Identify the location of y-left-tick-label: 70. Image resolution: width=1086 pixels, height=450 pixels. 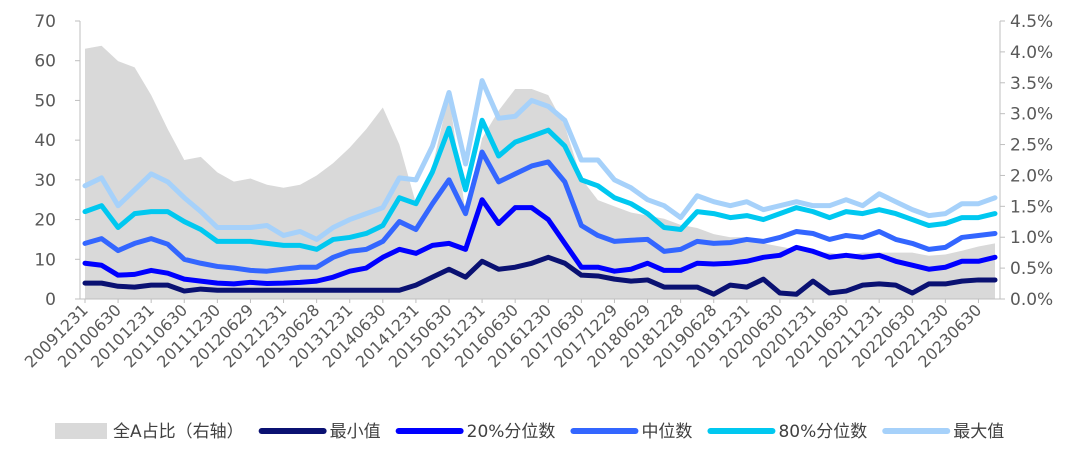
(45, 22).